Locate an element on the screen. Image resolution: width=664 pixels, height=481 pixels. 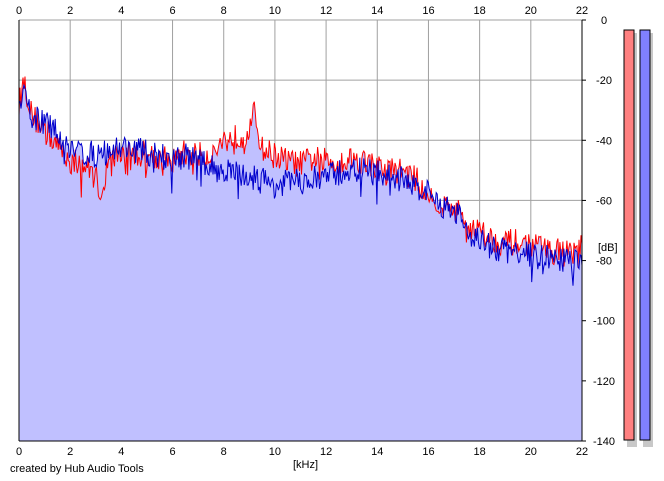
x-tick-label-top: 4 is located at coordinates (121, 11).